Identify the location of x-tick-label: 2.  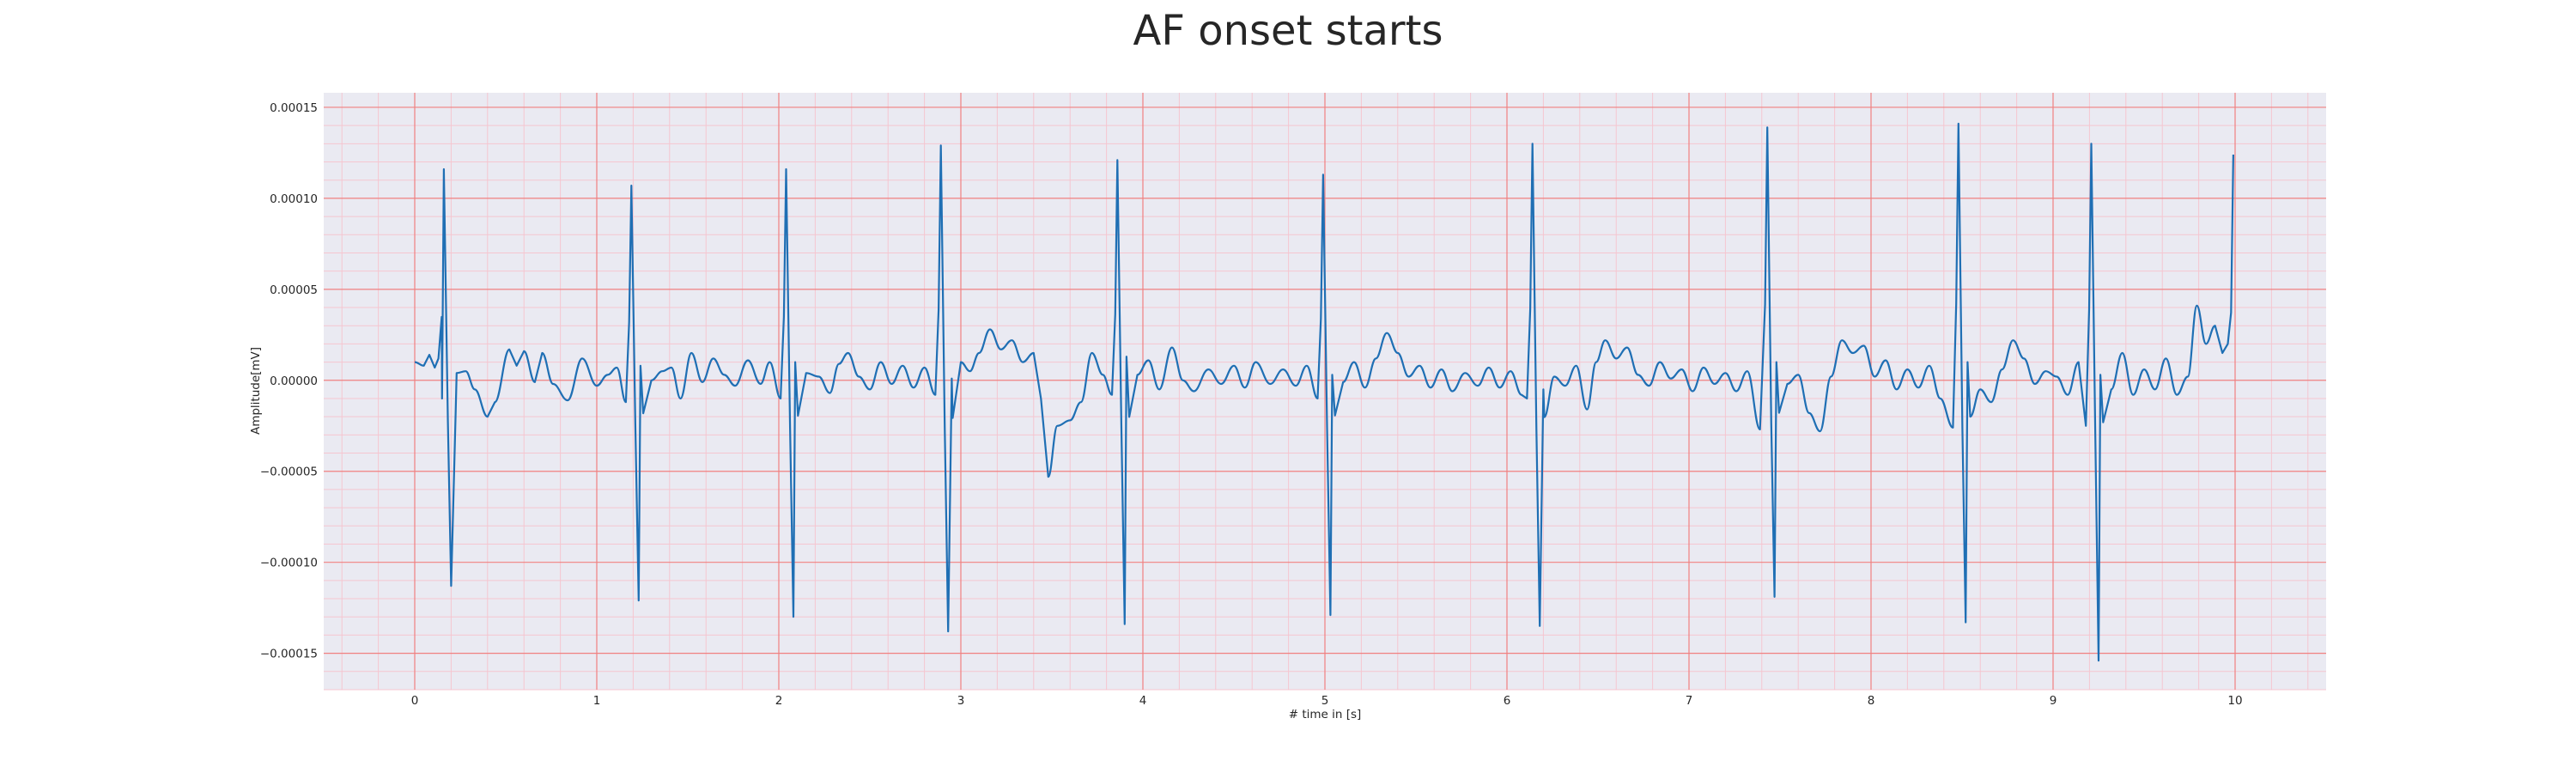
(779, 701).